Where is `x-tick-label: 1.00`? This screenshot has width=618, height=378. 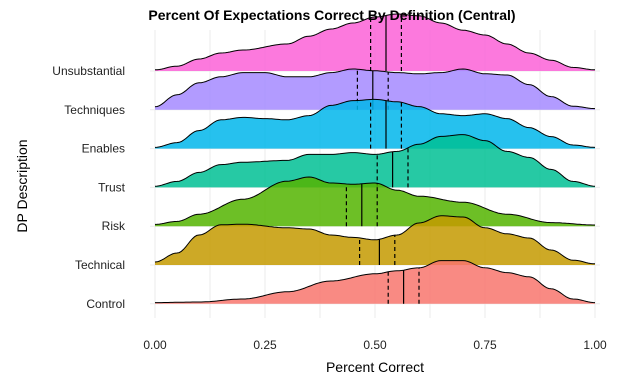 x-tick-label: 1.00 is located at coordinates (595, 345).